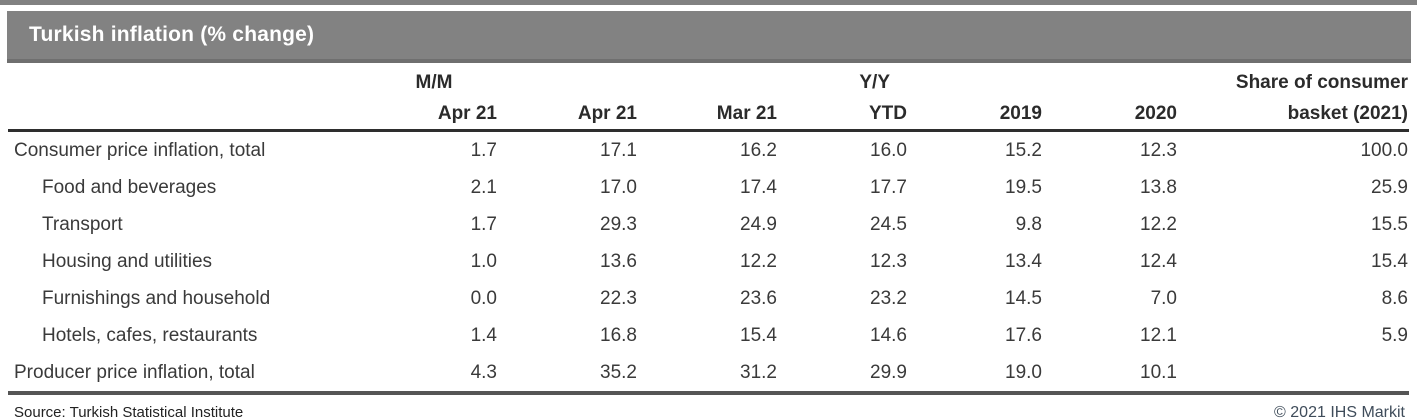 The width and height of the screenshot is (1417, 420). Describe the element at coordinates (843, 374) in the screenshot. I see `cell-value: 29.9` at that location.